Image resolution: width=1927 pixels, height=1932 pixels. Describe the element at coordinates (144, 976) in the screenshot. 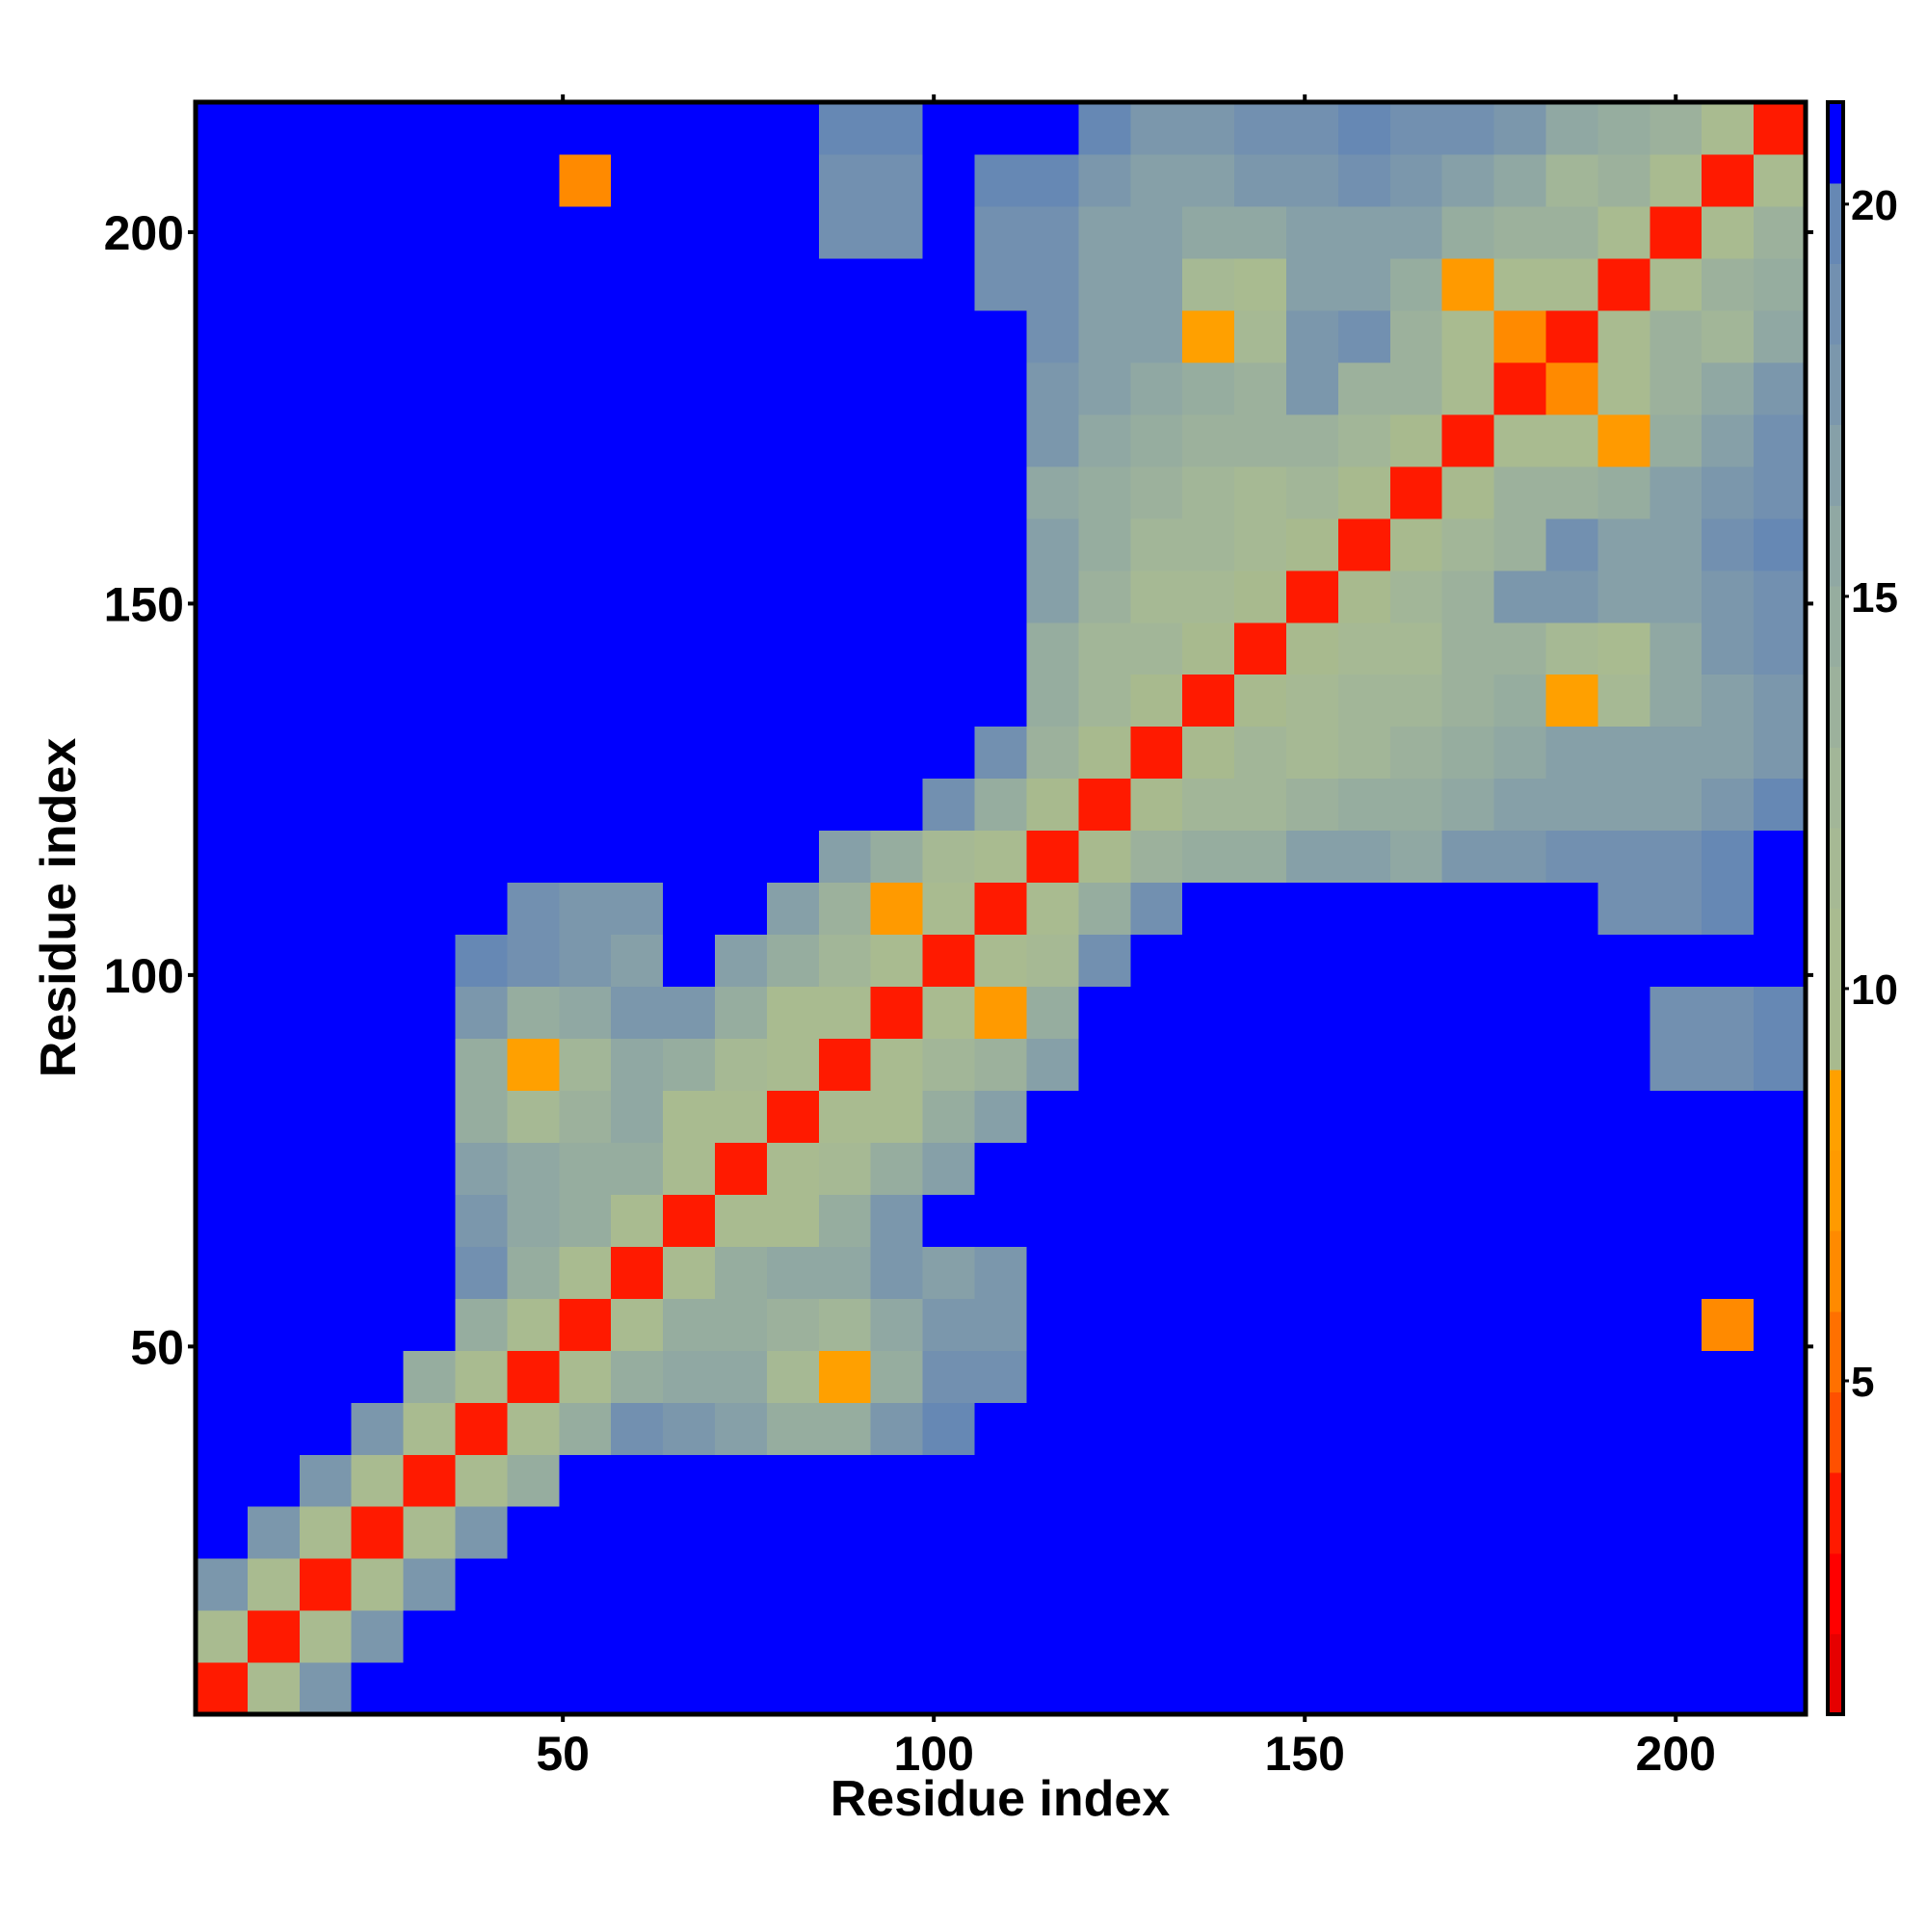

I see `y-tick-label: 100` at that location.